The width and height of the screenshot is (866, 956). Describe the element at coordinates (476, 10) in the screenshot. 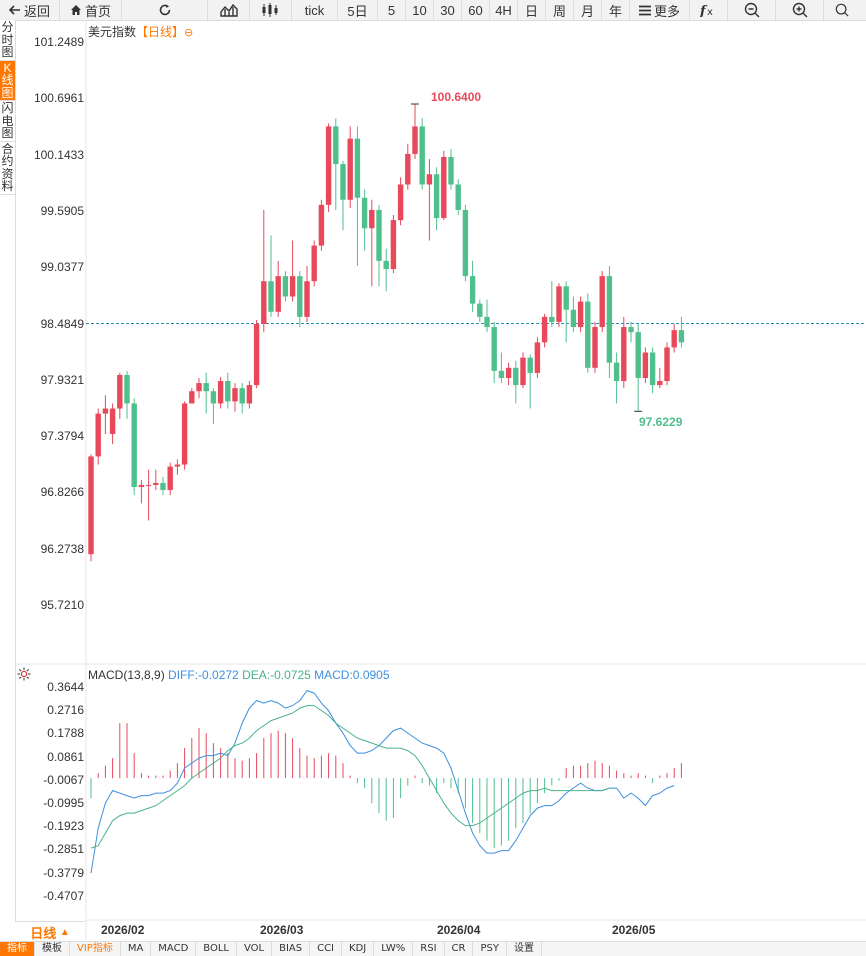

I see `period-60min: 60` at that location.